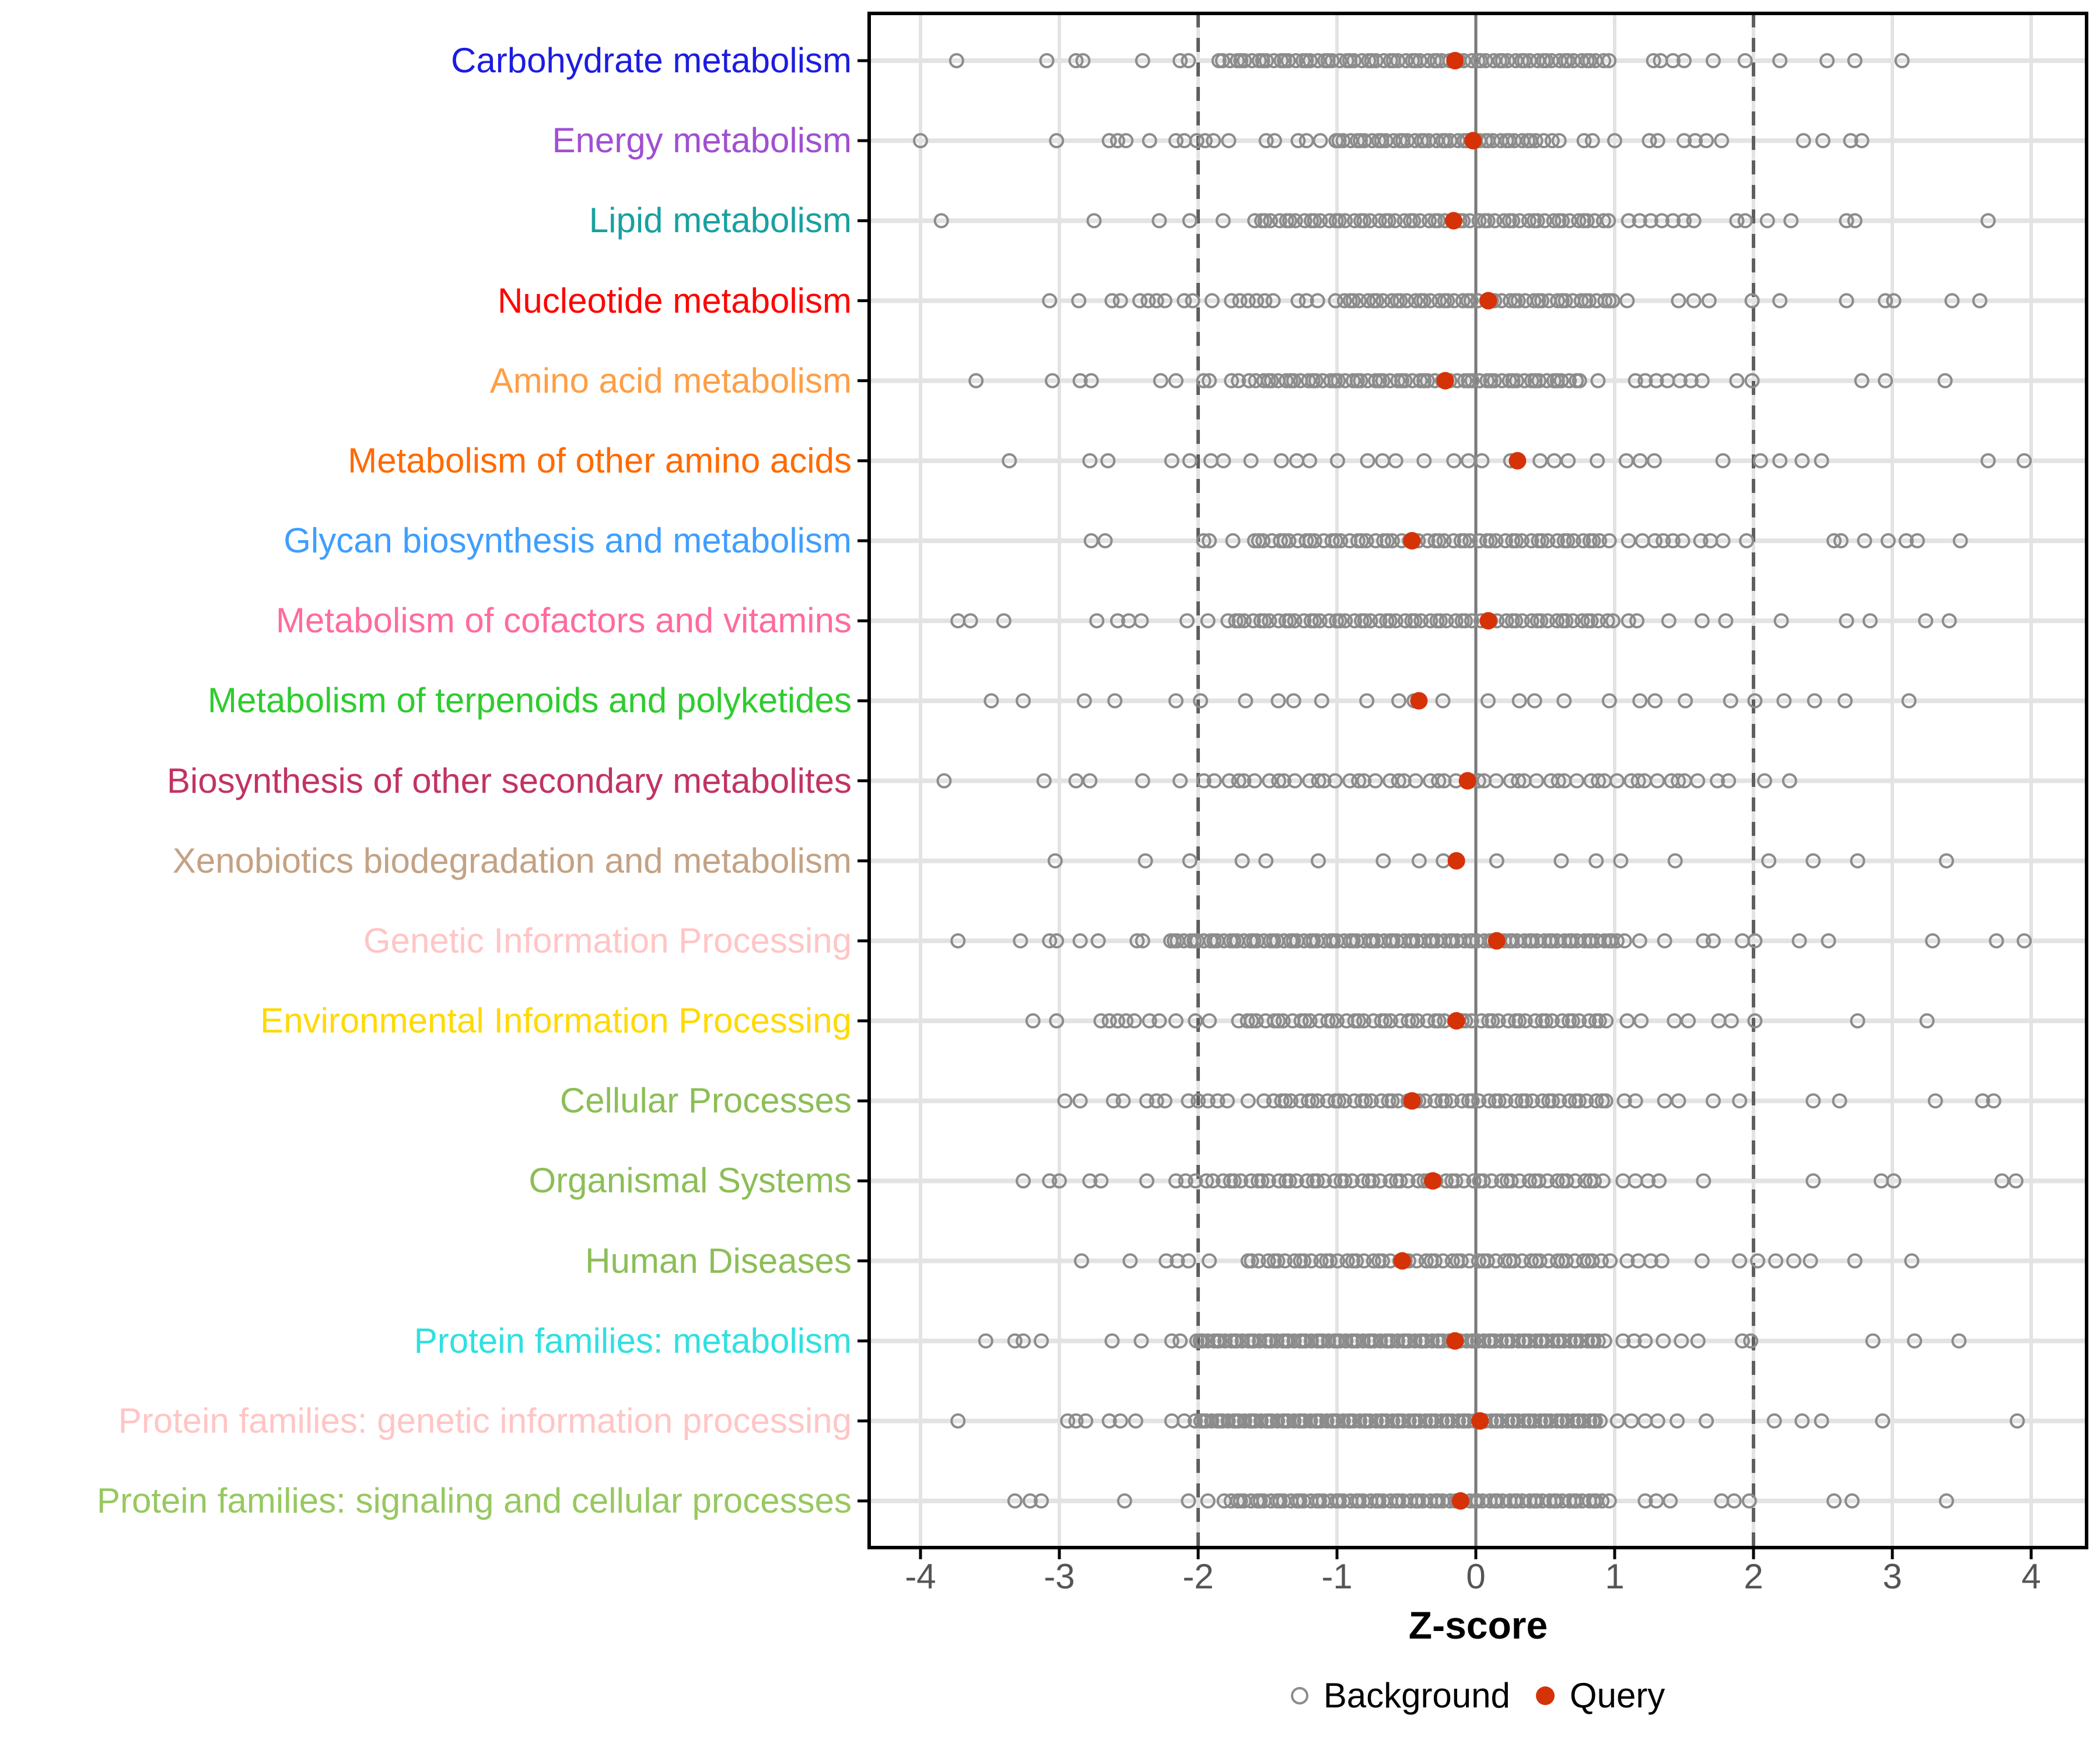 Image resolution: width=2100 pixels, height=1750 pixels. I want to click on x-tick-label: 2, so click(1753, 1576).